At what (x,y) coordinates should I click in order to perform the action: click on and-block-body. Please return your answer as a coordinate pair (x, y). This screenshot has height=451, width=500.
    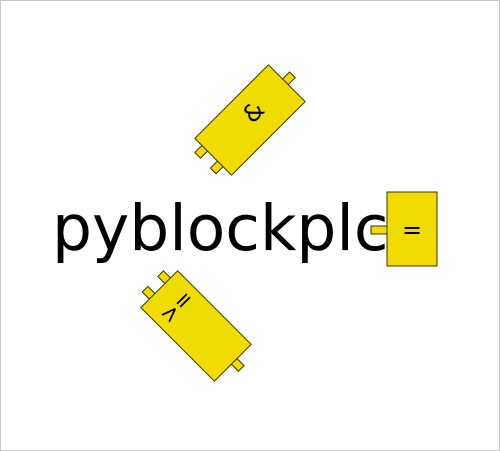
    Looking at the image, I should click on (250, 120).